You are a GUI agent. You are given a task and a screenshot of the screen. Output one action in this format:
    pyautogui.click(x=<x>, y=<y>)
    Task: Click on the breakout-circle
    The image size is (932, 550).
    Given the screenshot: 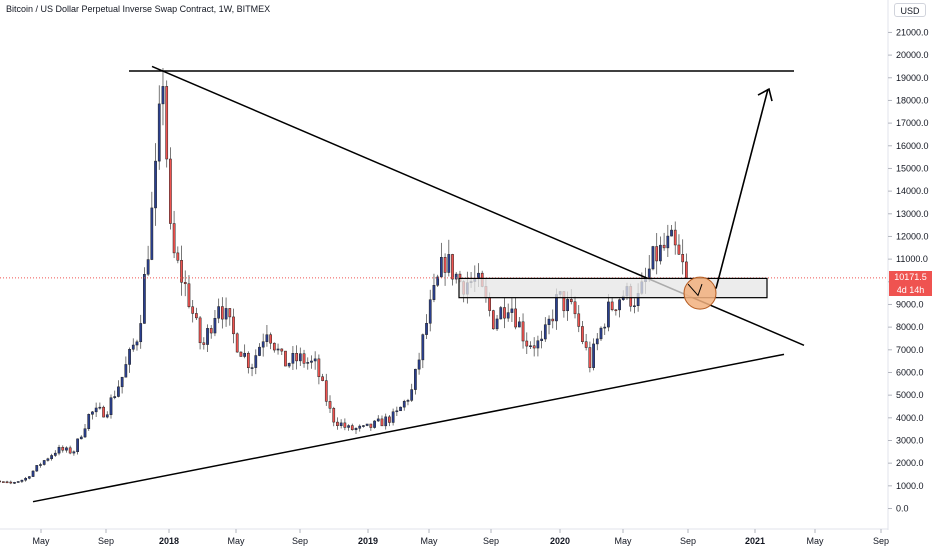 What is the action you would take?
    pyautogui.click(x=700, y=293)
    